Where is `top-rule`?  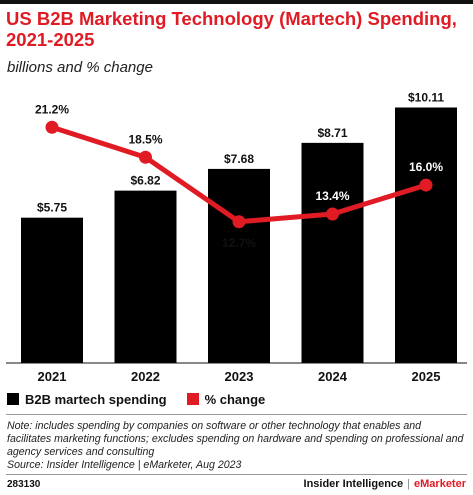 top-rule is located at coordinates (236, 2).